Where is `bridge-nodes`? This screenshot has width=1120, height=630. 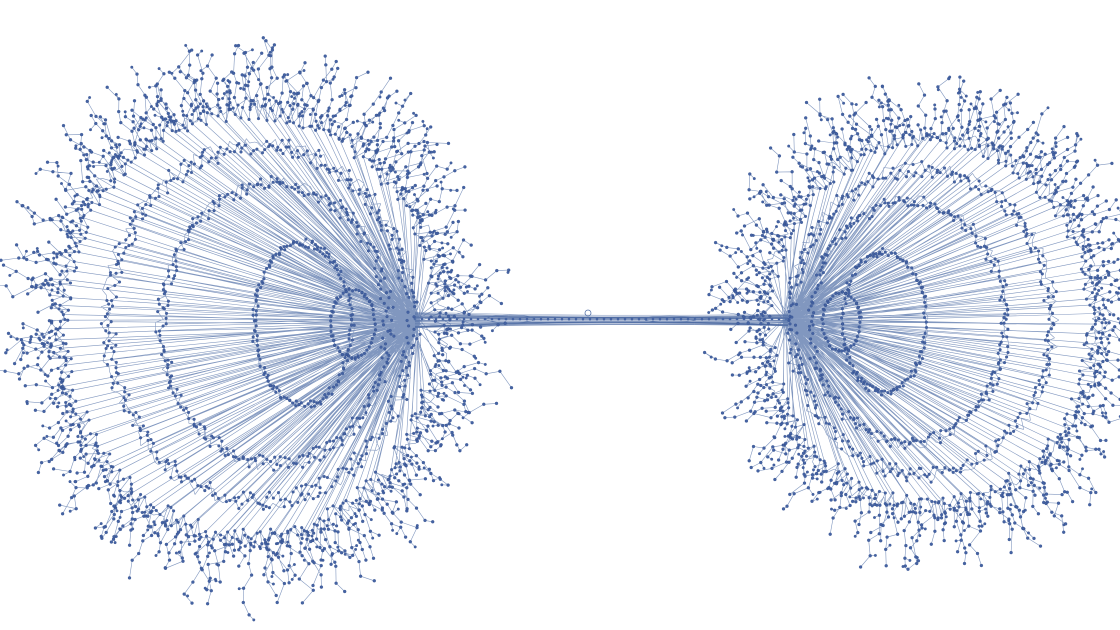 bridge-nodes is located at coordinates (600, 319).